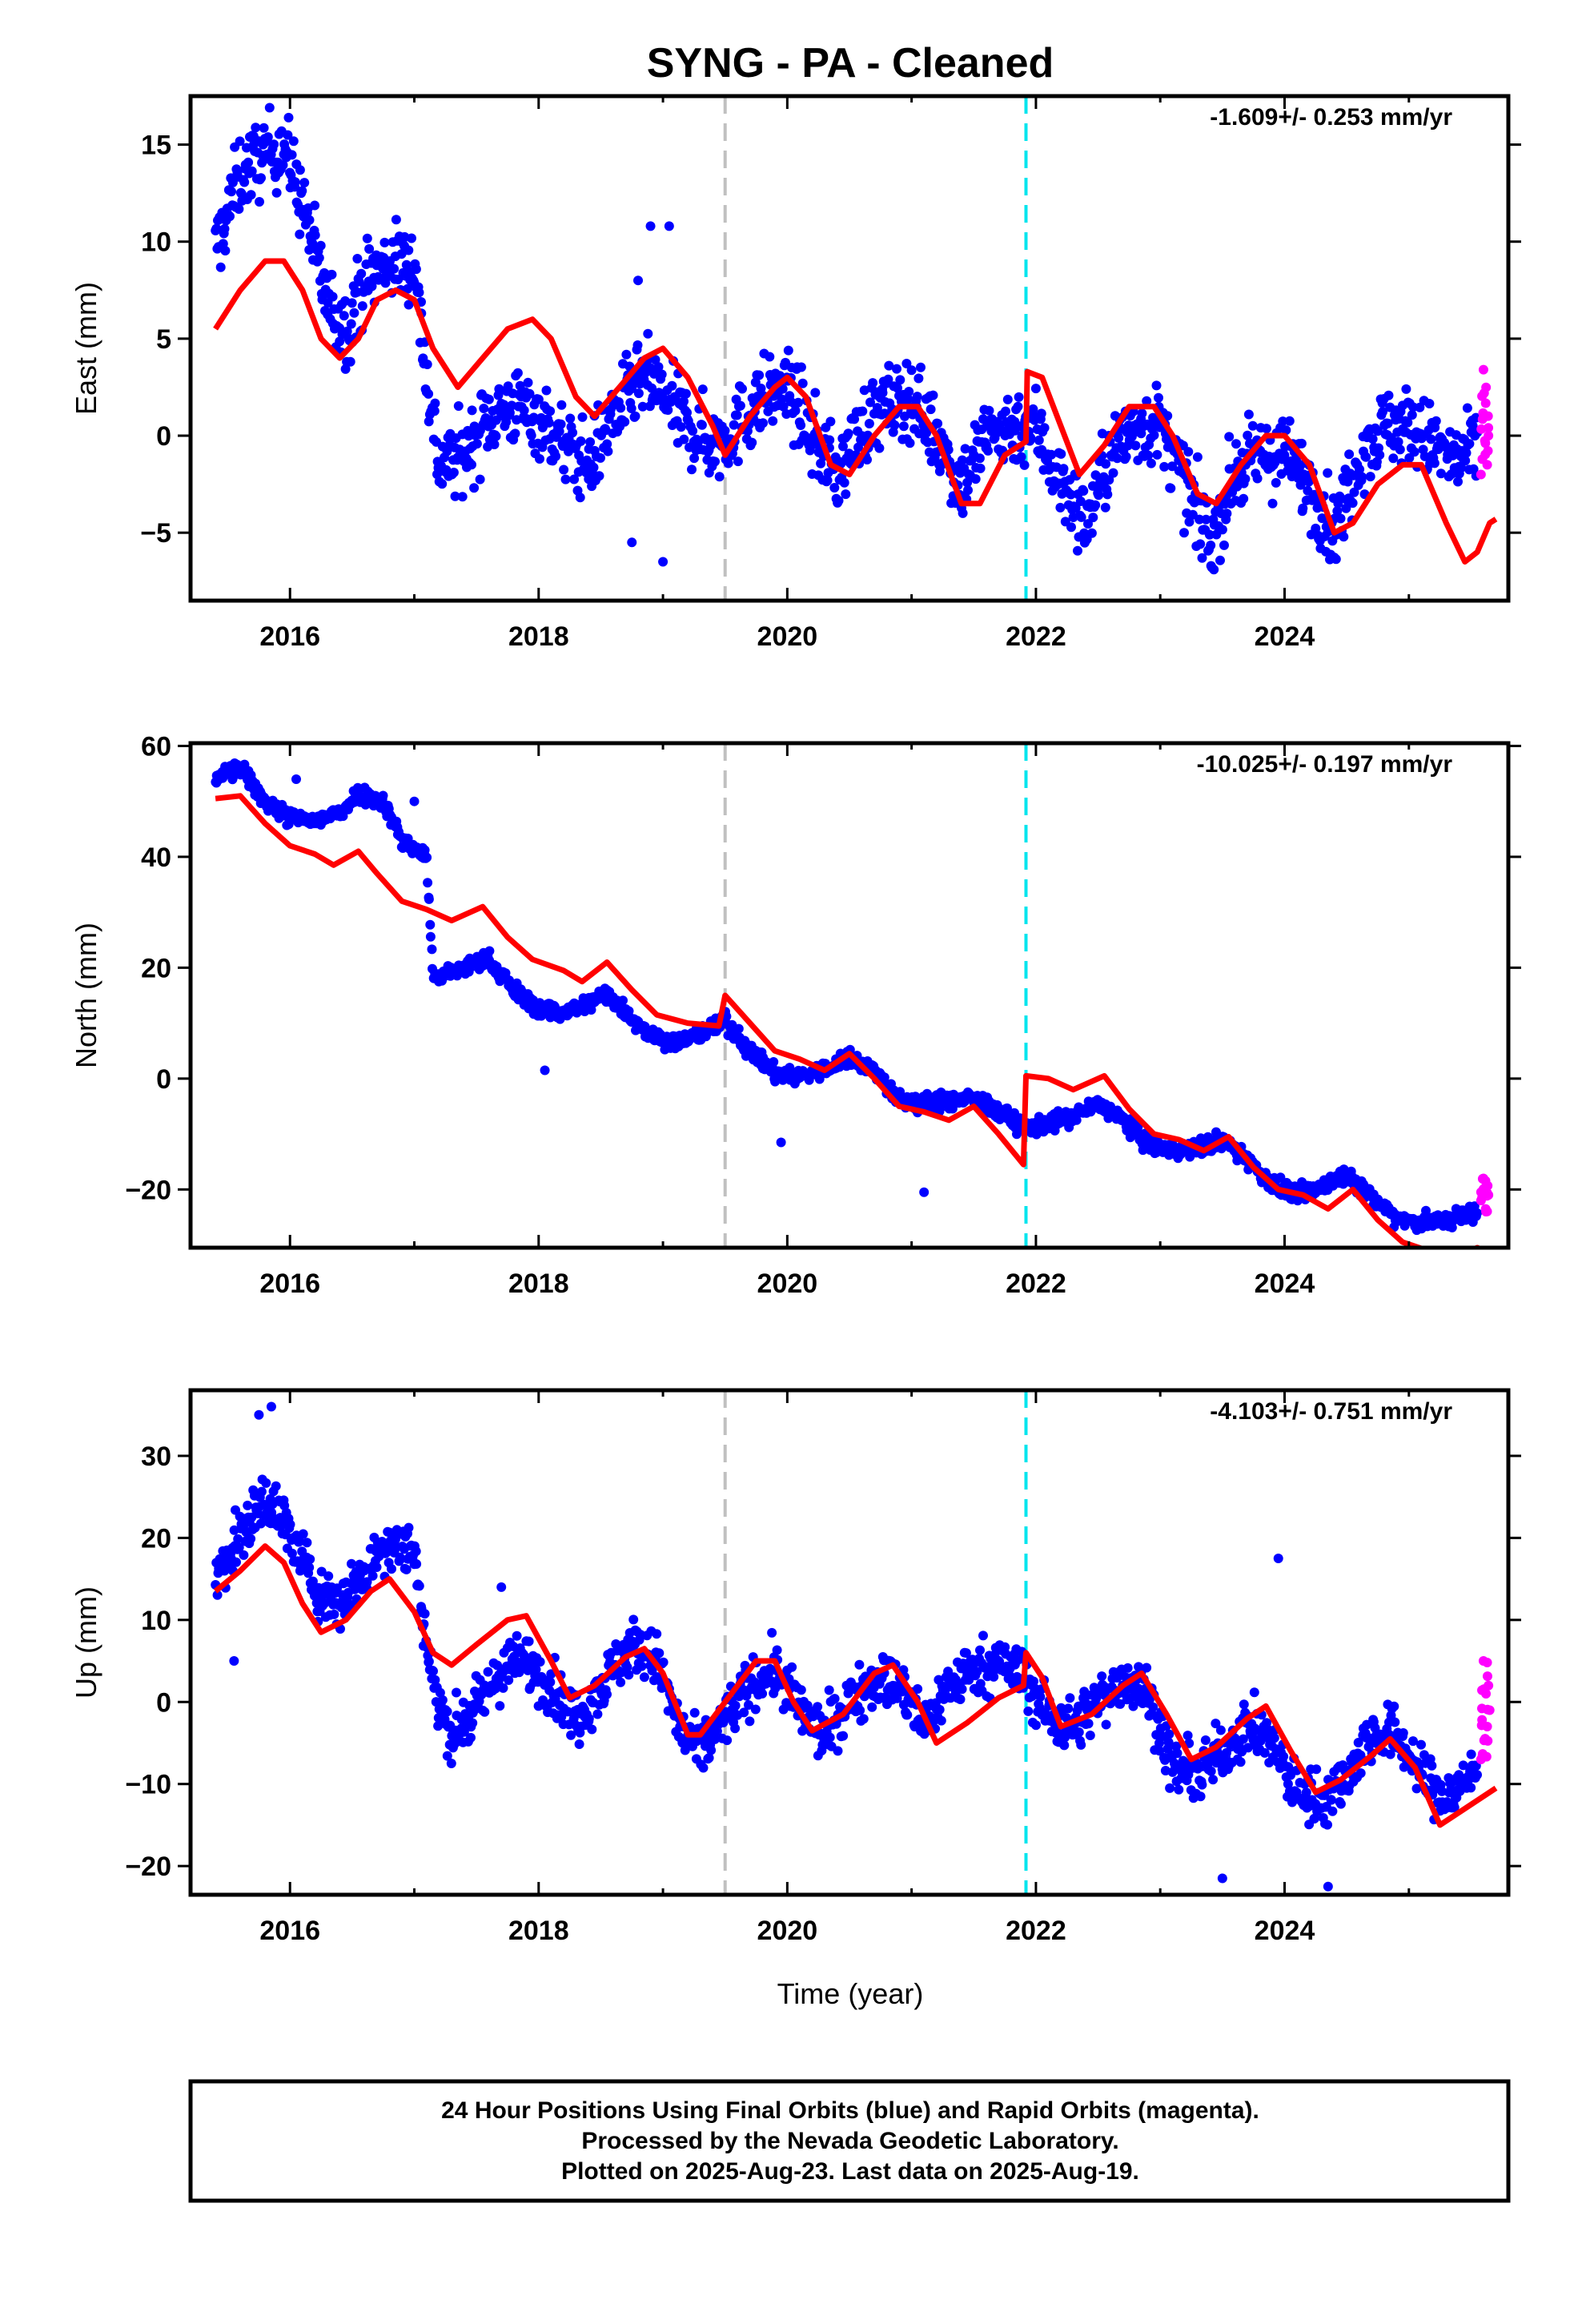 The width and height of the screenshot is (1582, 2324). Describe the element at coordinates (1331, 118) in the screenshot. I see `east-rate-label: -1.609+/- 0.253 mm/yr` at that location.